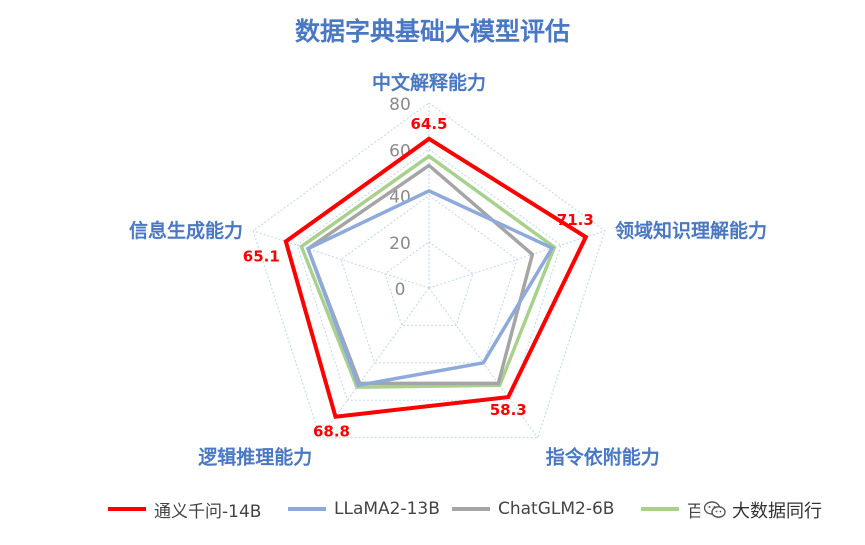 Image resolution: width=865 pixels, height=545 pixels. I want to click on tick-label-80: 80, so click(400, 105).